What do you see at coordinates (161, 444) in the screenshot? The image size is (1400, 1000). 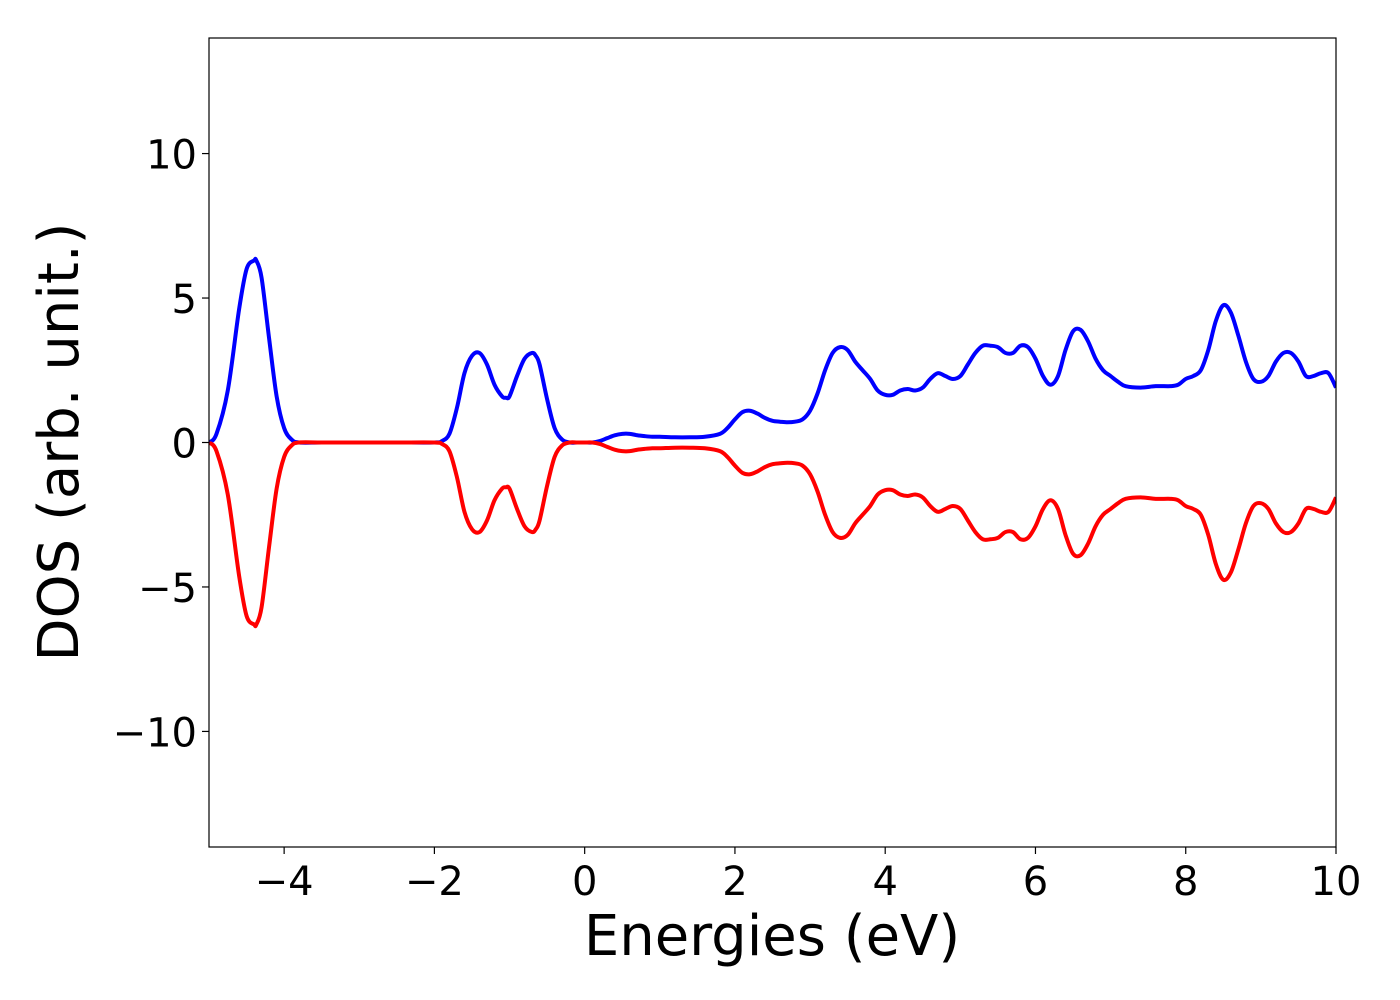 I see `y-axis: 10 5 0 −5 −10` at bounding box center [161, 444].